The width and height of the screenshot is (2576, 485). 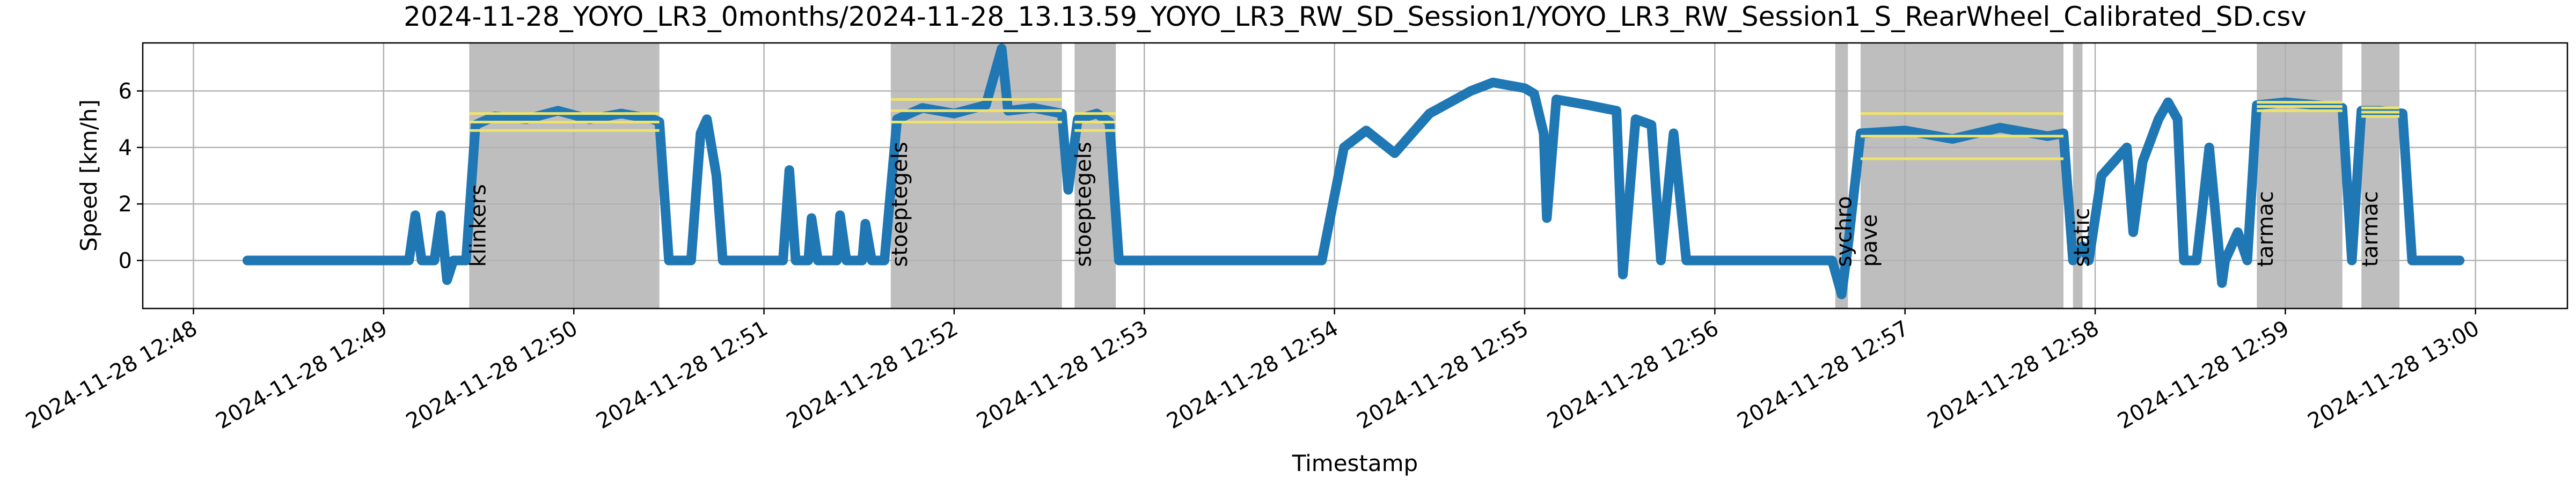 What do you see at coordinates (111, 375) in the screenshot?
I see `x-tick-label: 2024-11-28 12:48` at bounding box center [111, 375].